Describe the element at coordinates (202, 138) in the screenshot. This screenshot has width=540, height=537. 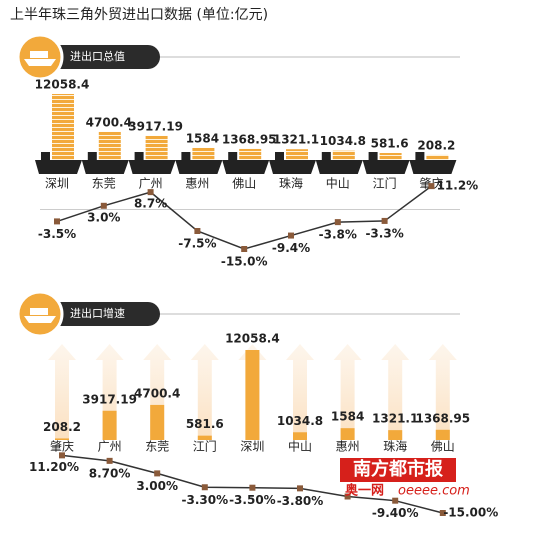
I see `value-label: 1584` at that location.